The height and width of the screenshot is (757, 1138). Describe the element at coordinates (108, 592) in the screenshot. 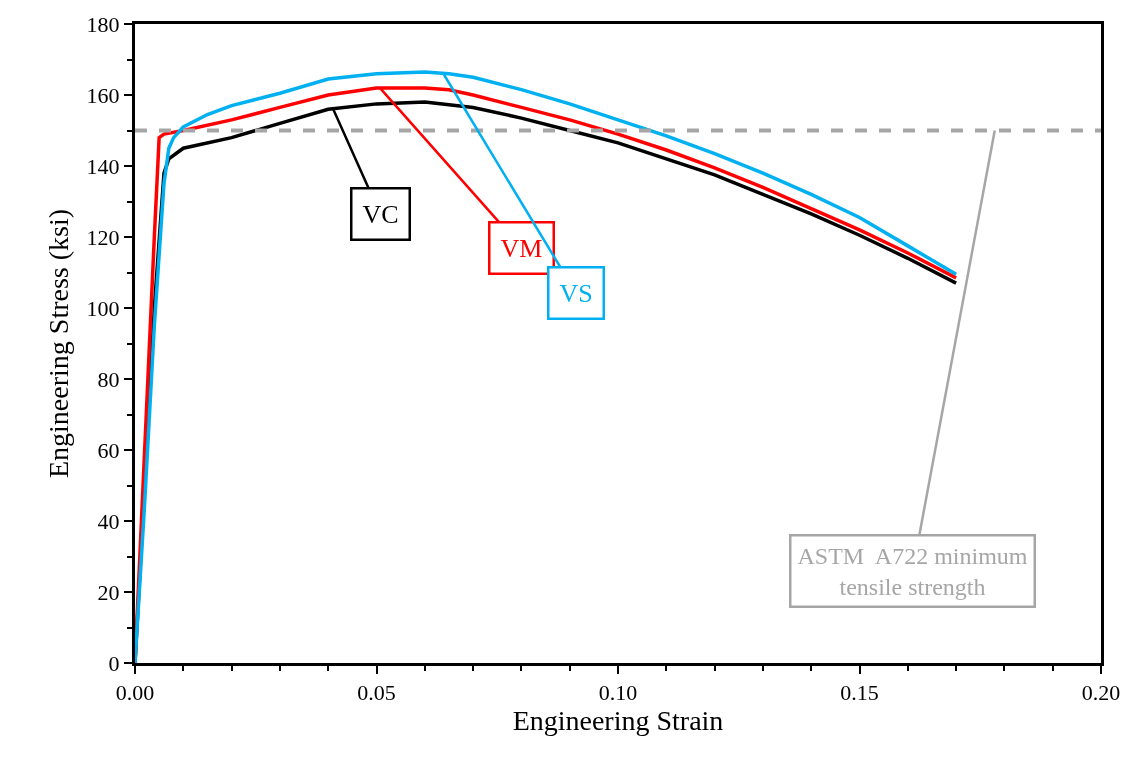

I see `y-tick-label: 20` at that location.